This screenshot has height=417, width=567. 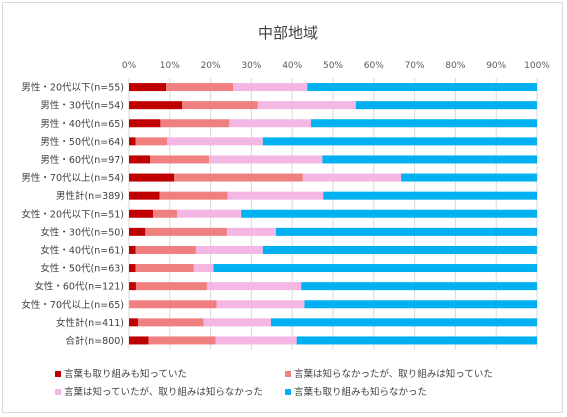 What do you see at coordinates (79, 287) in the screenshot?
I see `category-label: 女性・60代(n=121)` at bounding box center [79, 287].